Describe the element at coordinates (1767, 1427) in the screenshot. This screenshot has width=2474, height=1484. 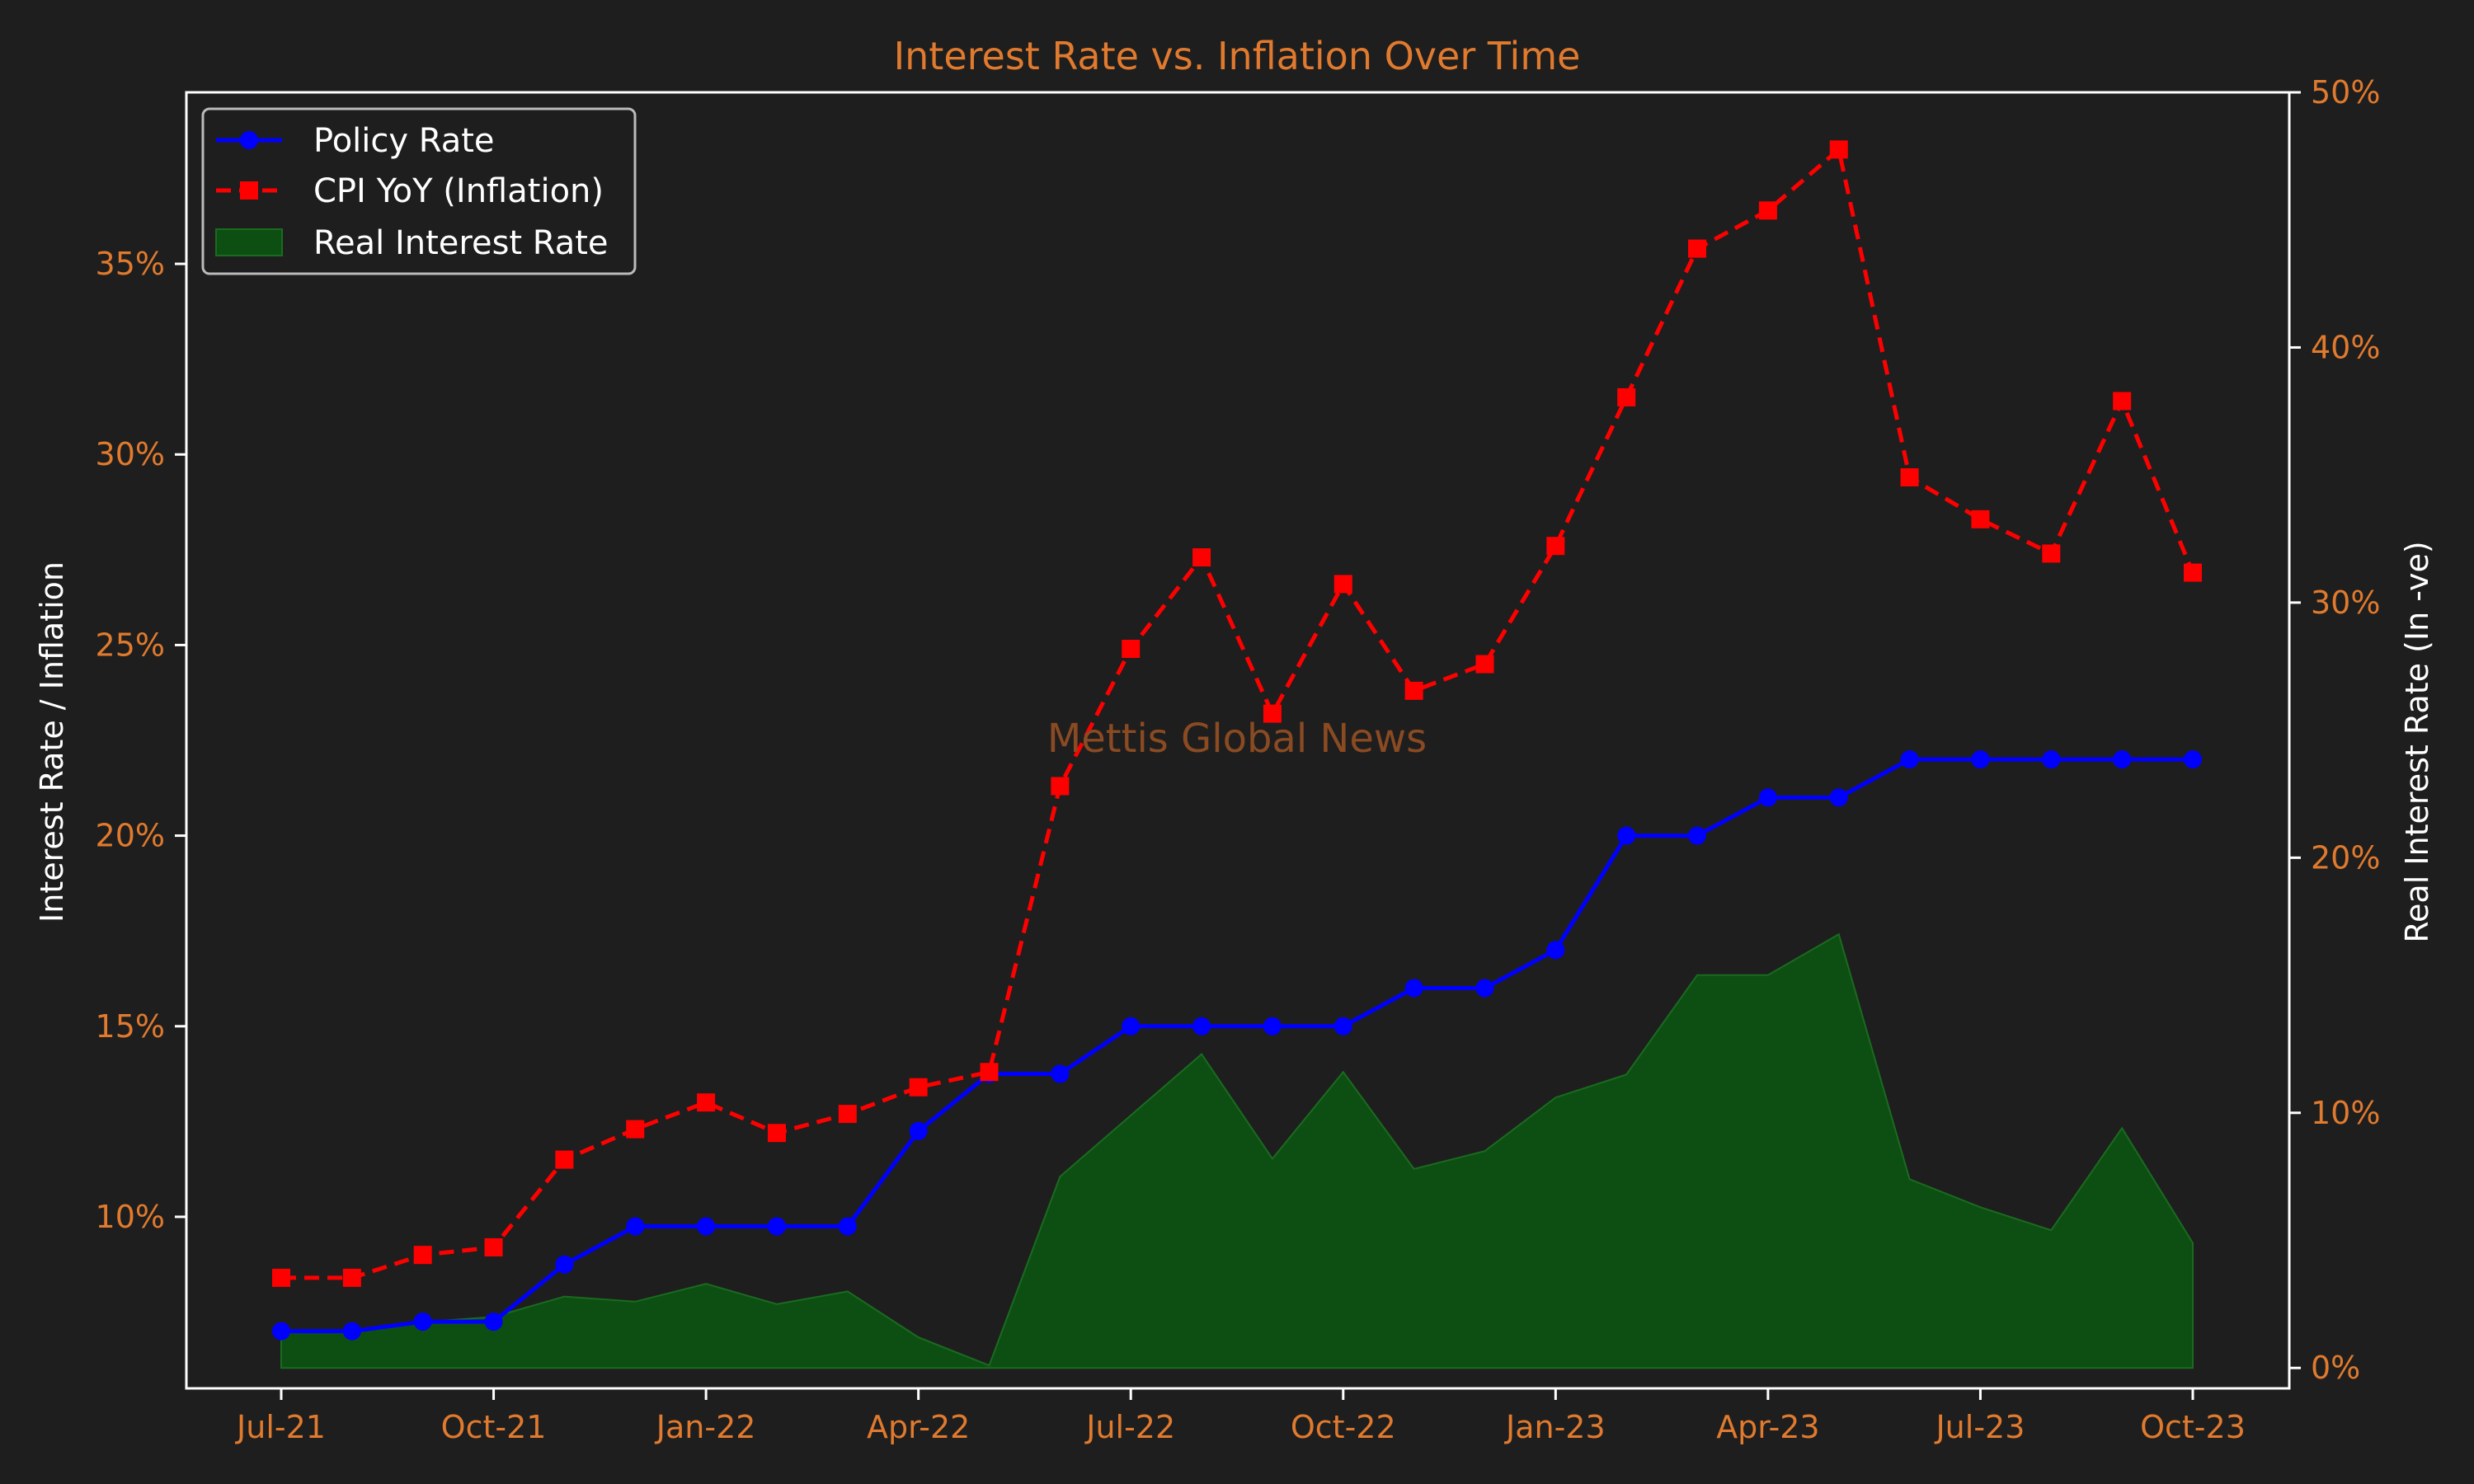
I see `x-tick-label: Apr-23` at that location.